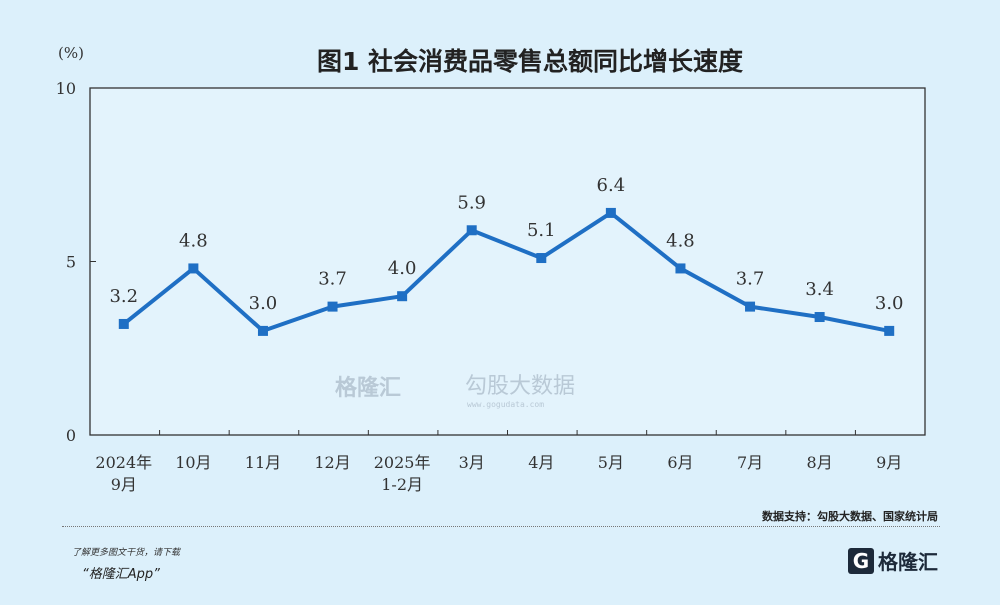 This screenshot has height=605, width=1000. I want to click on divider, so click(501, 526).